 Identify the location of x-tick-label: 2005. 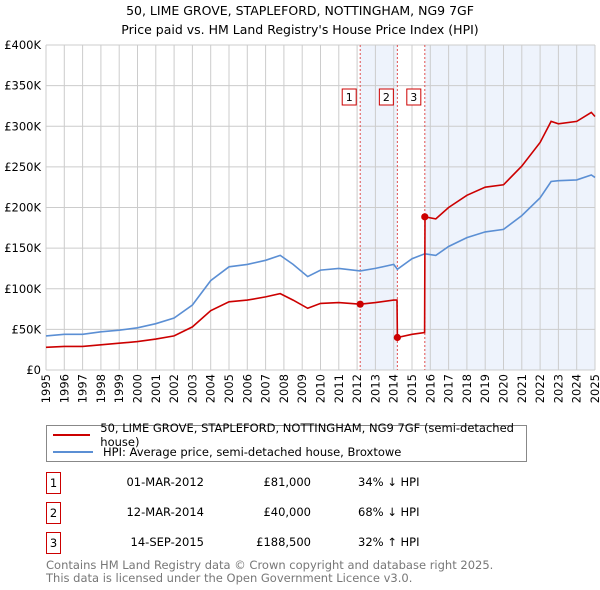
(229, 388).